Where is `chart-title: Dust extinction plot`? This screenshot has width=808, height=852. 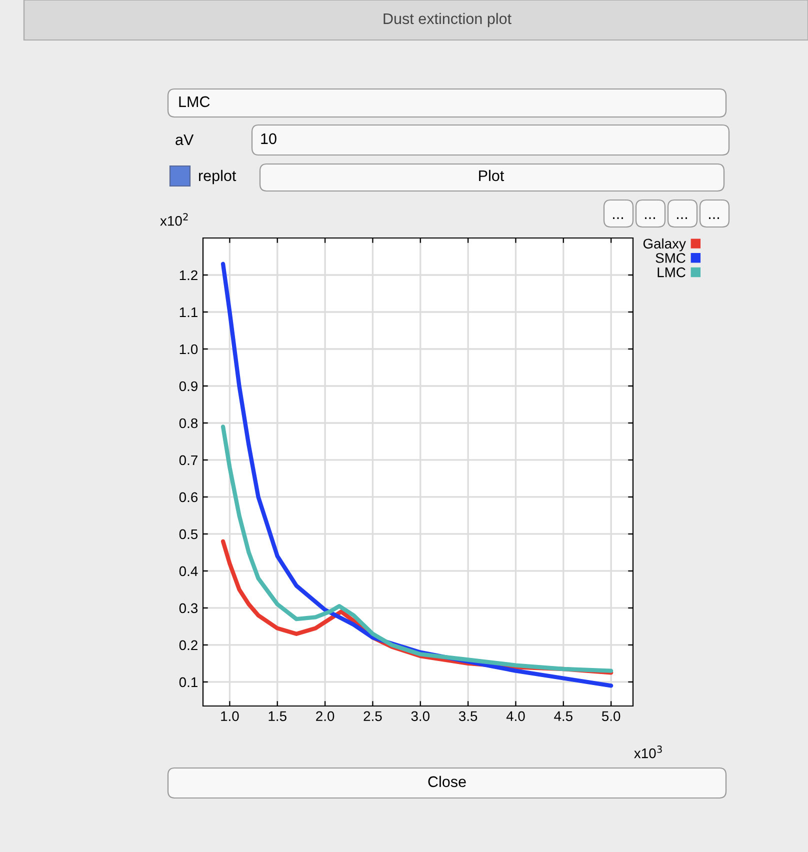
chart-title: Dust extinction plot is located at coordinates (448, 20).